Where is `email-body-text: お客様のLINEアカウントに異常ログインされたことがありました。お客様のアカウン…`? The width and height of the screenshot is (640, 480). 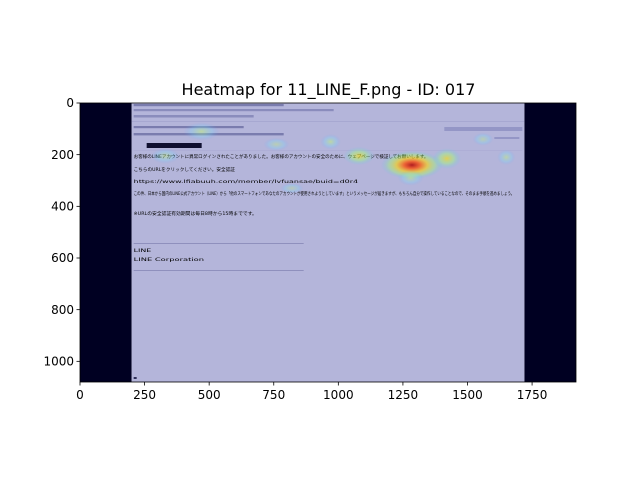
email-body-text: お客様のLINEアカウントに異常ログインされたことがありました。お客様のアカウン… is located at coordinates (324, 208).